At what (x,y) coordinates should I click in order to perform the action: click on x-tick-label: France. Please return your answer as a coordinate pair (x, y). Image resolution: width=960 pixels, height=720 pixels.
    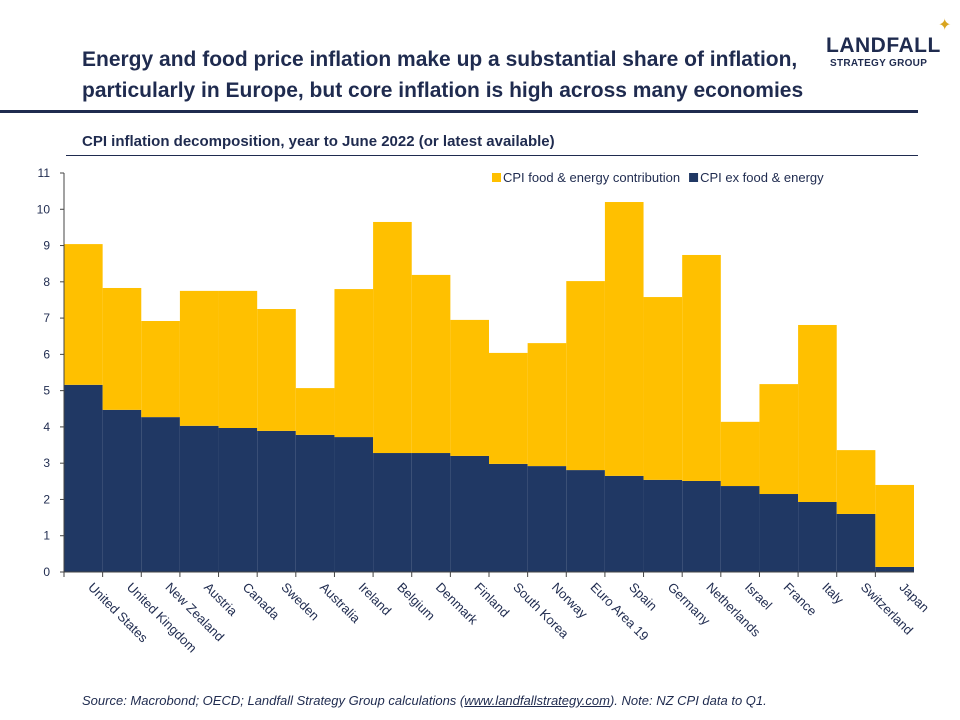
    Looking at the image, I should click on (800, 599).